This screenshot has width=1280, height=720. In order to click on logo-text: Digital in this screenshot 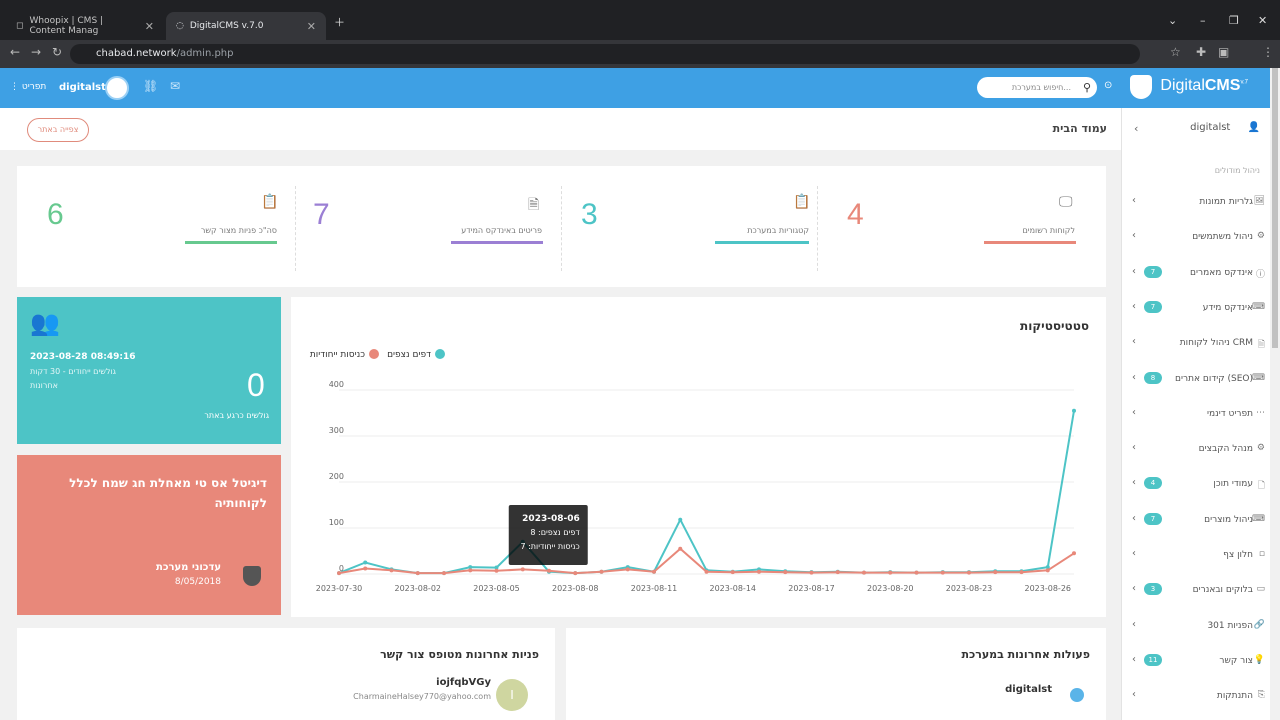, I will do `click(1182, 85)`.